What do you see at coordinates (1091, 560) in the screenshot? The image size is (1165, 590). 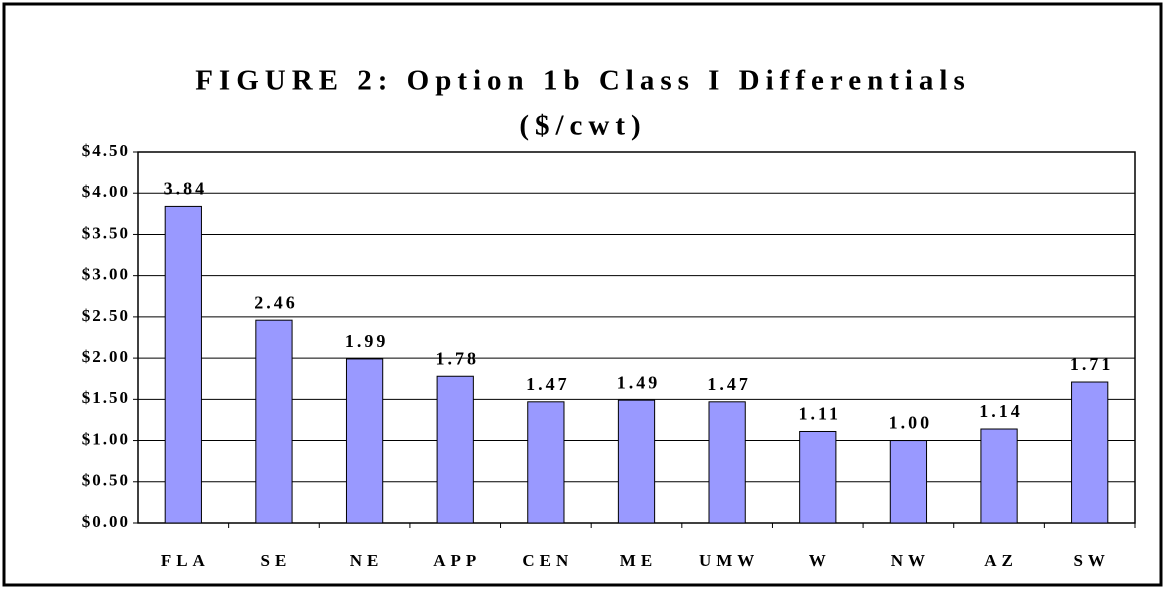 I see `x-tick-label: SW` at bounding box center [1091, 560].